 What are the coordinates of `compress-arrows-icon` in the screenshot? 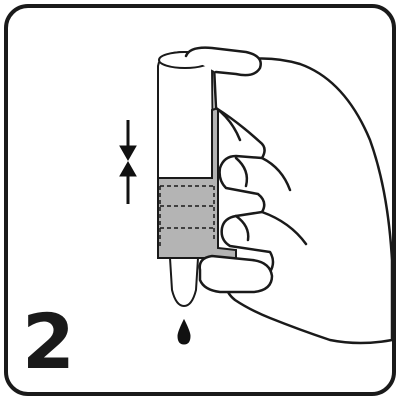 It's located at (128, 162).